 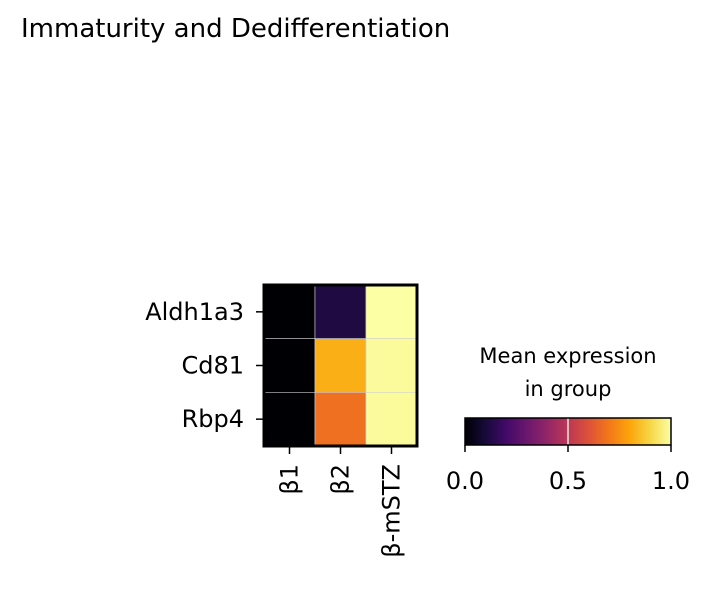 What do you see at coordinates (671, 481) in the screenshot?
I see `colorbar-tick-label: 1.0` at bounding box center [671, 481].